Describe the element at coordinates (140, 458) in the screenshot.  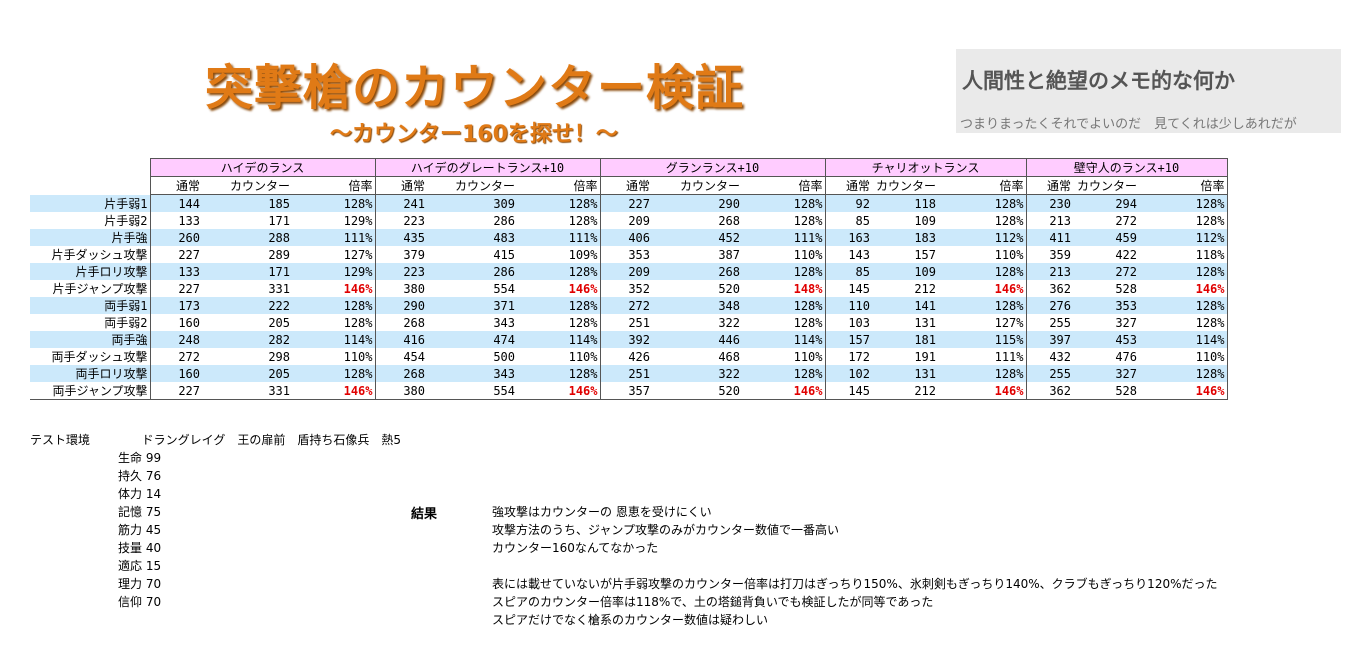
I see `stat-line: 生命 99` at that location.